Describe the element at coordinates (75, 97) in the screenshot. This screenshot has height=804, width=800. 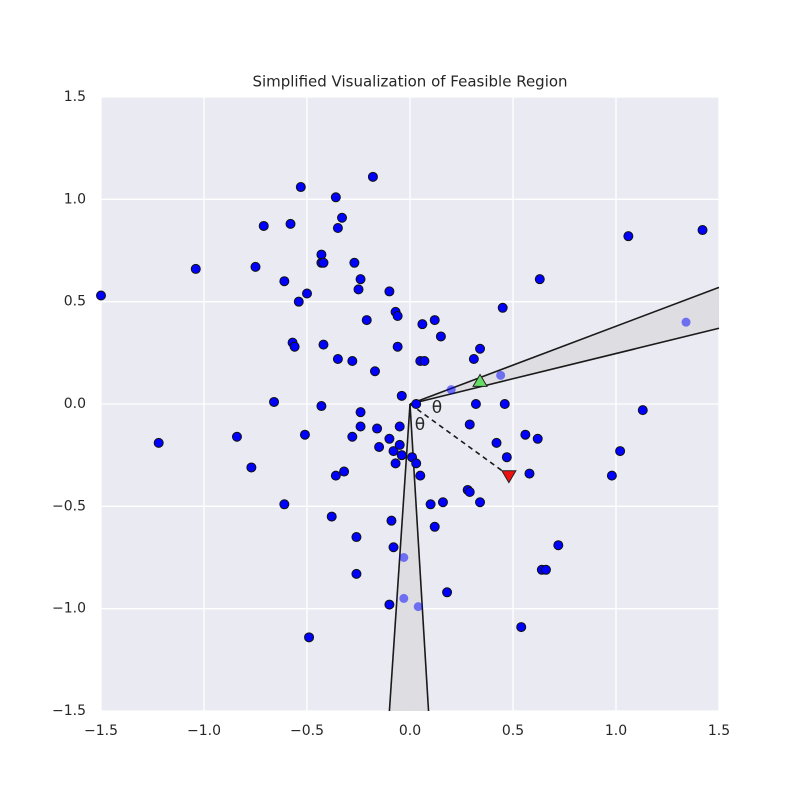
I see `y-tick-label: 1.5` at that location.